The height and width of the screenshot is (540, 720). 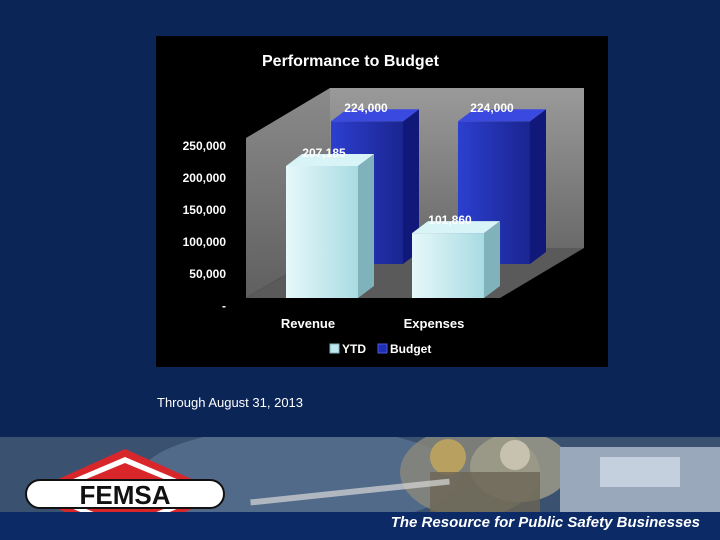 What do you see at coordinates (408, 164) in the screenshot?
I see `data-labels: 224,000 224,000 207,185 101,860` at bounding box center [408, 164].